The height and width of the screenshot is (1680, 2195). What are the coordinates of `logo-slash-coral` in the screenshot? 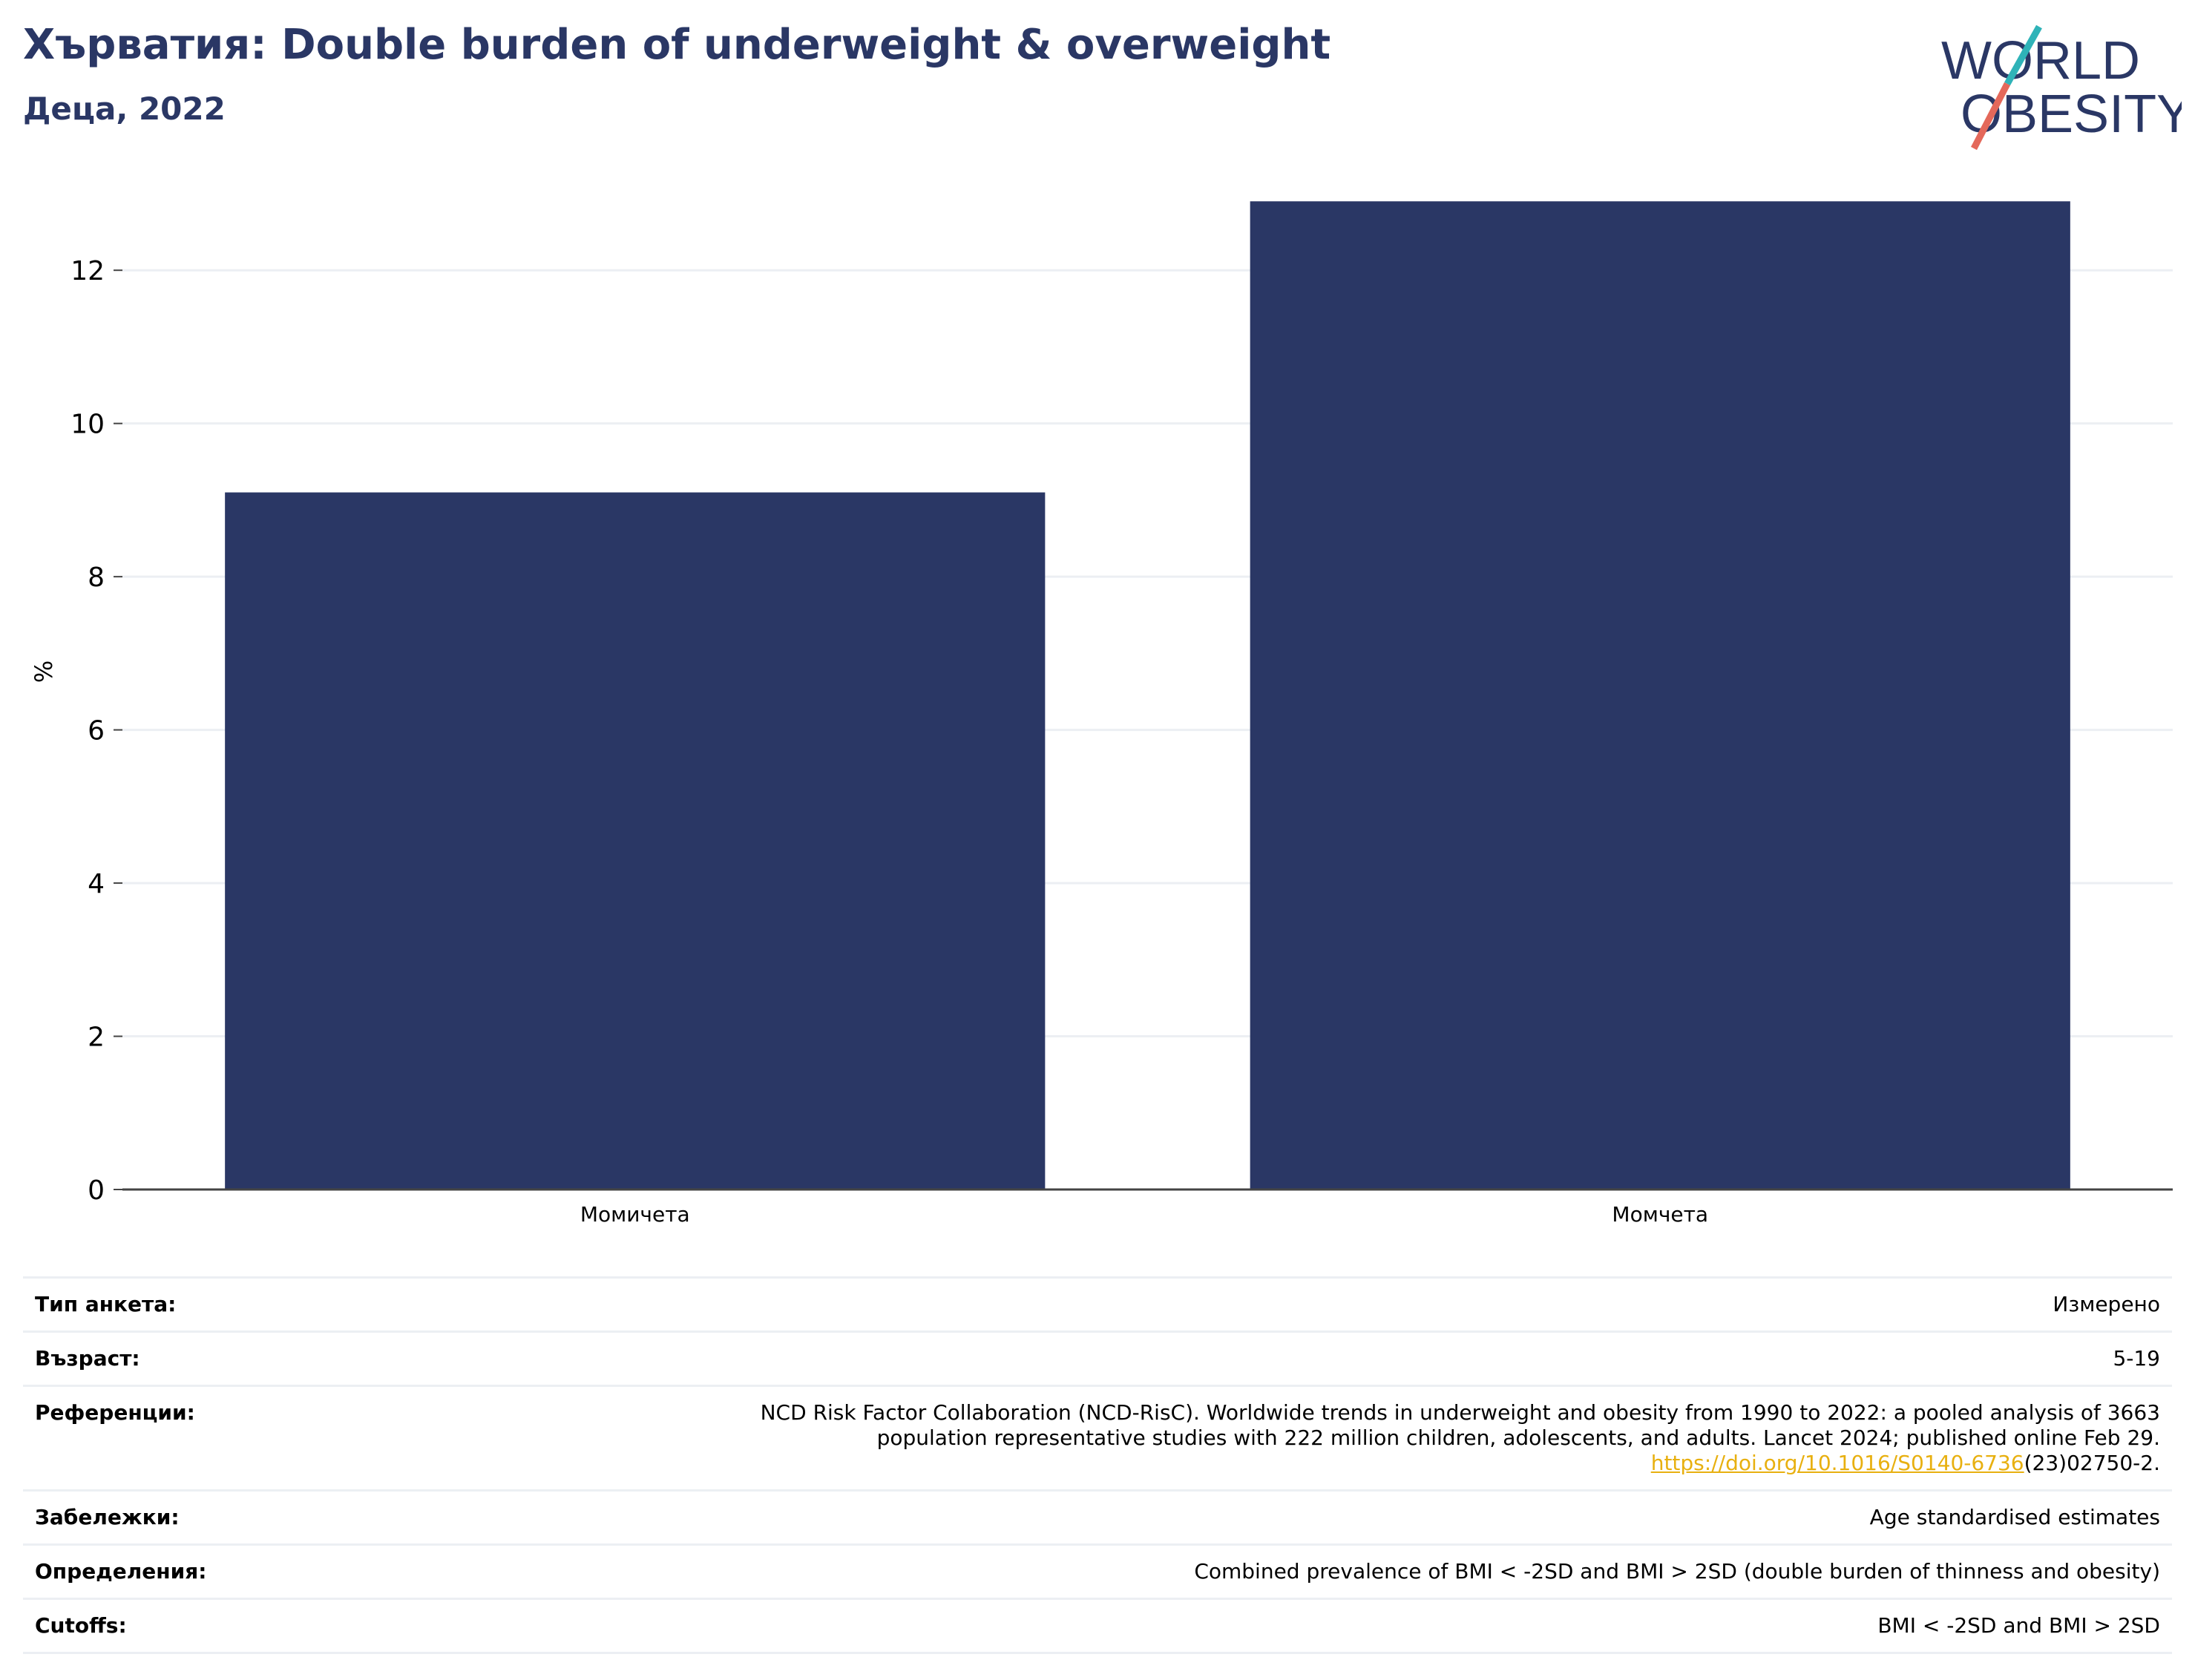 It's located at (1991, 117).